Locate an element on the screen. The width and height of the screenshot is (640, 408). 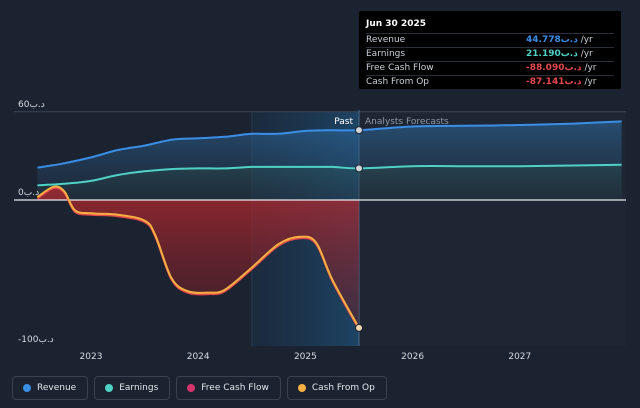
tooltip-row-cash-from-op: Cash From Op -87.141د.ب /yr is located at coordinates (490, 82).